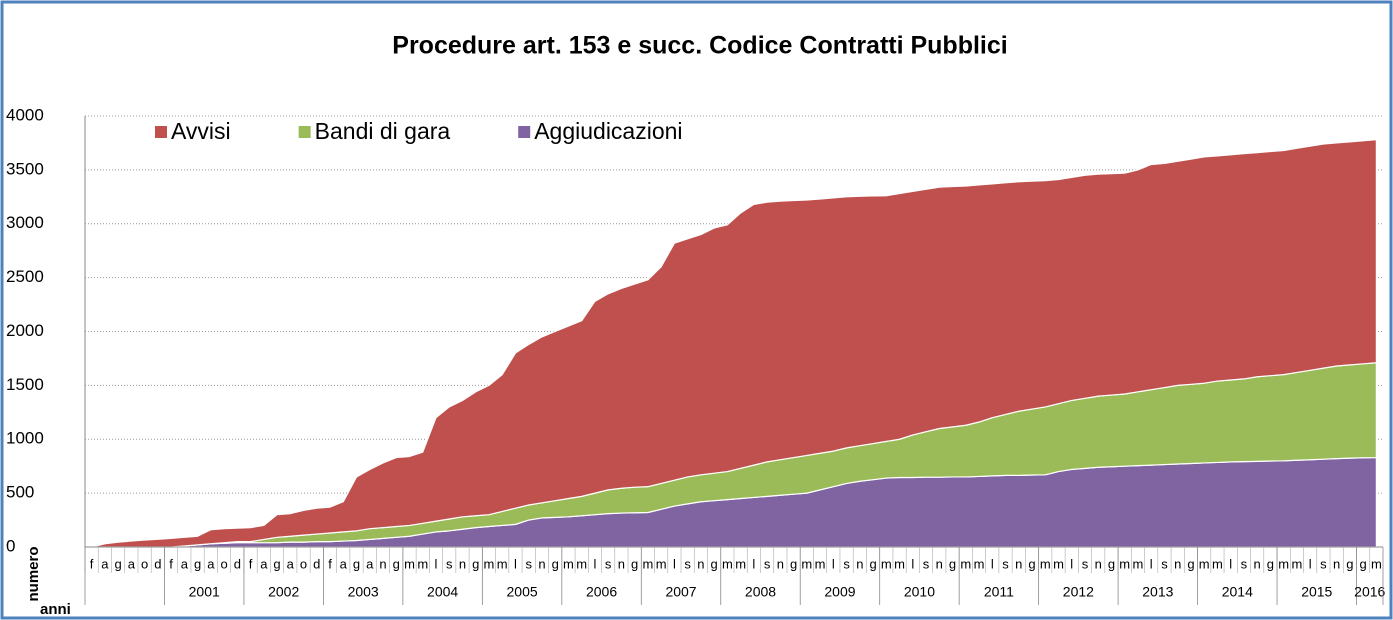 The image size is (1393, 620). Describe the element at coordinates (201, 131) in the screenshot. I see `legend-label: Avvisi` at that location.